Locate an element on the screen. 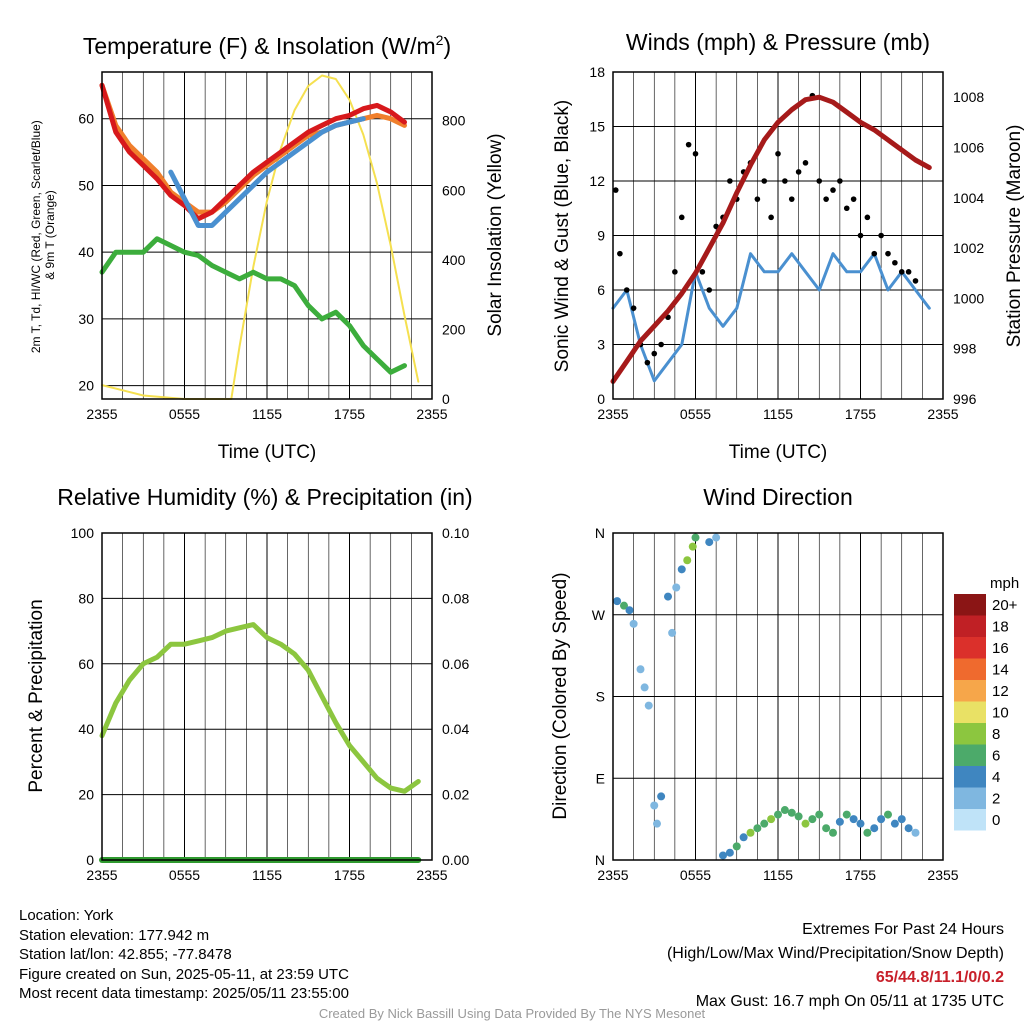  windchill-line is located at coordinates (267, 172).